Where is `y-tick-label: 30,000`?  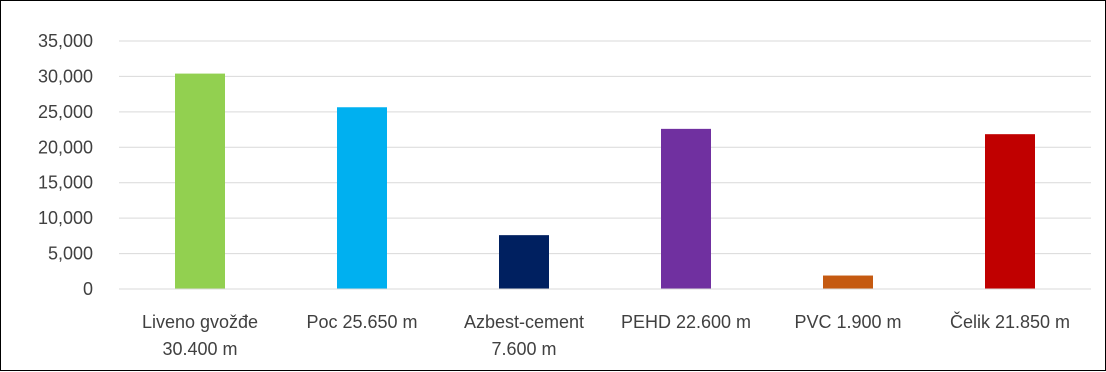 y-tick-label: 30,000 is located at coordinates (65, 76).